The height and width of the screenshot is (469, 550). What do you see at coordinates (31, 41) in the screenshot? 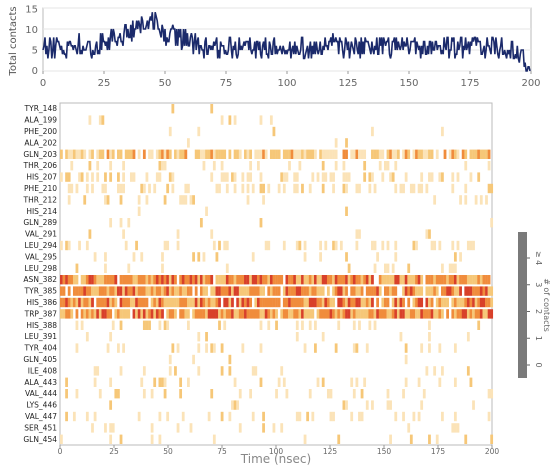
I see `line-y-ticks: 0 5 10 15` at bounding box center [31, 41].